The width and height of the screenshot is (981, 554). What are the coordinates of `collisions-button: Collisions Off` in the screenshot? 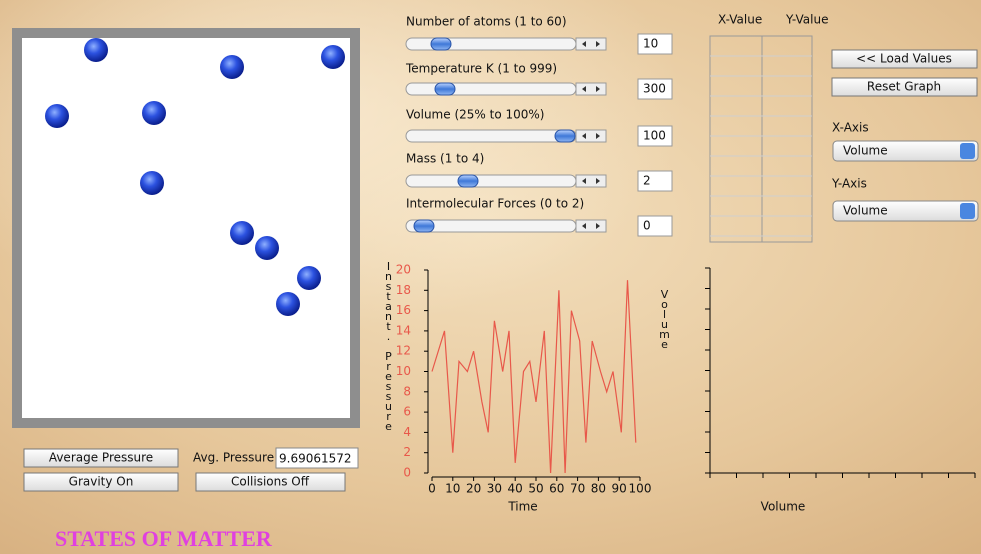 It's located at (270, 482).